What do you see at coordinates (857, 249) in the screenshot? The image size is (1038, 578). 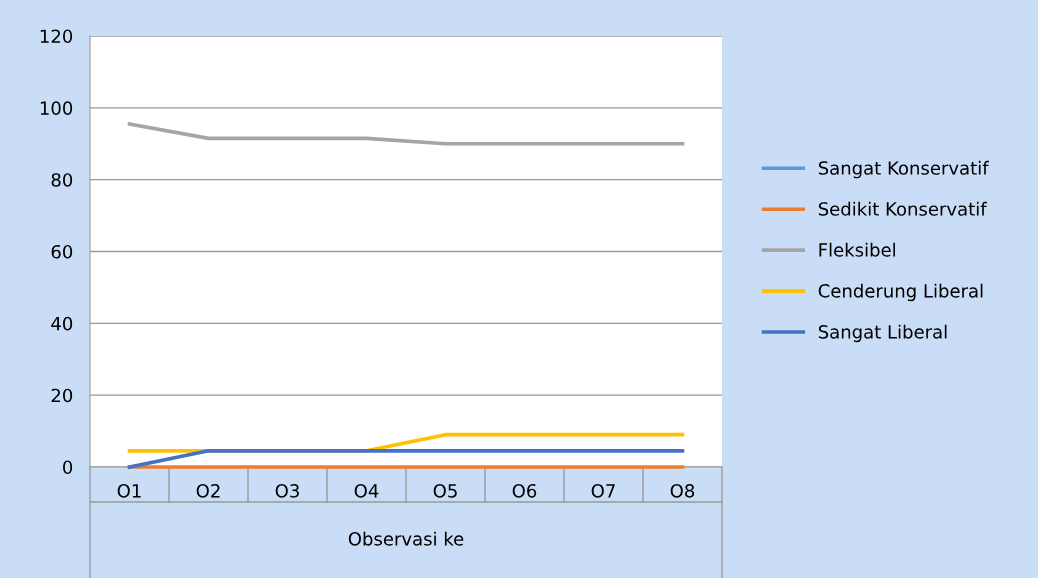 I see `legend-label: Fleksibel` at bounding box center [857, 249].